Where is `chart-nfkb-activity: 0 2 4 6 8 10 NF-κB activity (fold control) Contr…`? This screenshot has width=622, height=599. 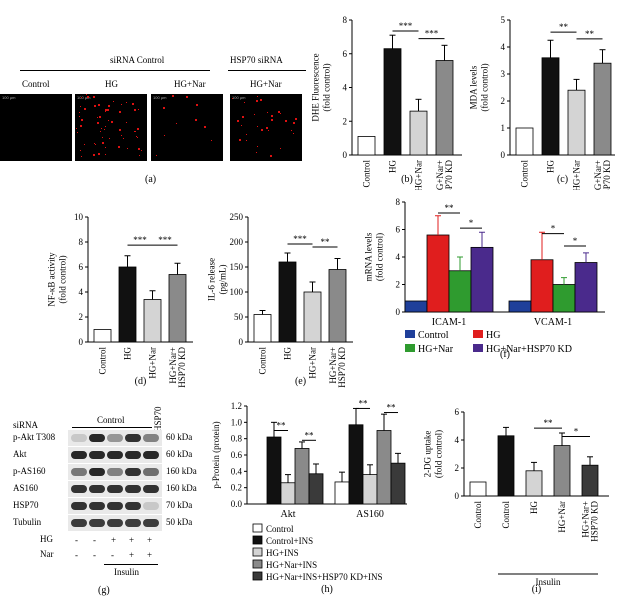
chart-nfkb-activity: 0 2 4 6 8 10 NF-κB activity (fold control) Contr… is located at coordinates (120, 300).